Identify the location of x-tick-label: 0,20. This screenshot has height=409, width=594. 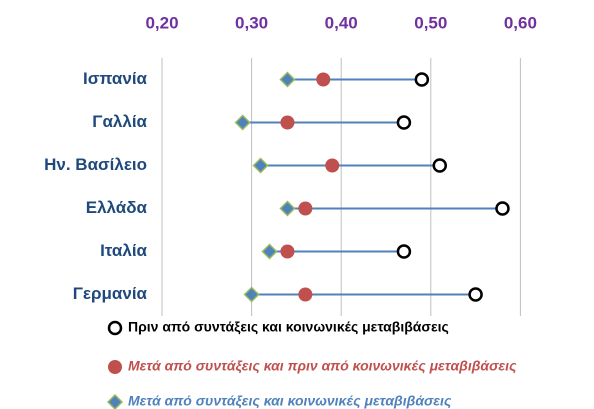
(161, 22).